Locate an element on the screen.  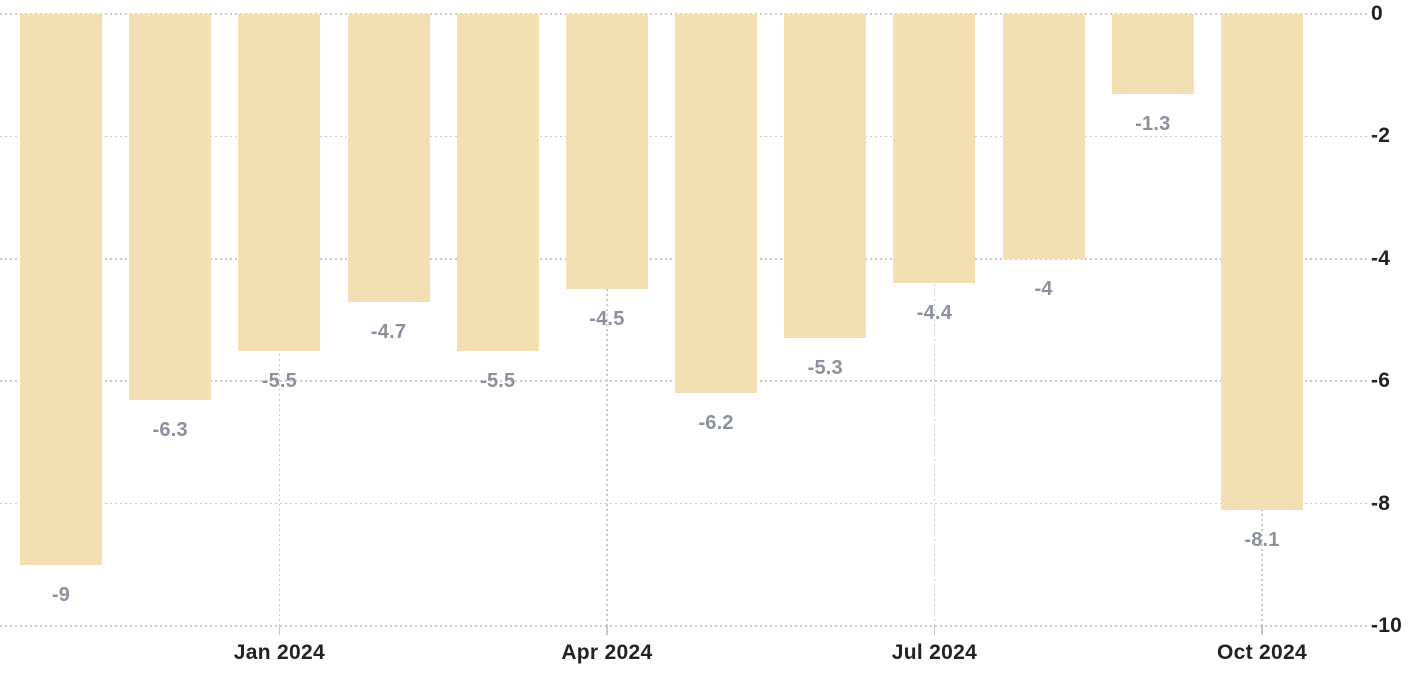
bar-value-label: -8.1 is located at coordinates (1262, 539).